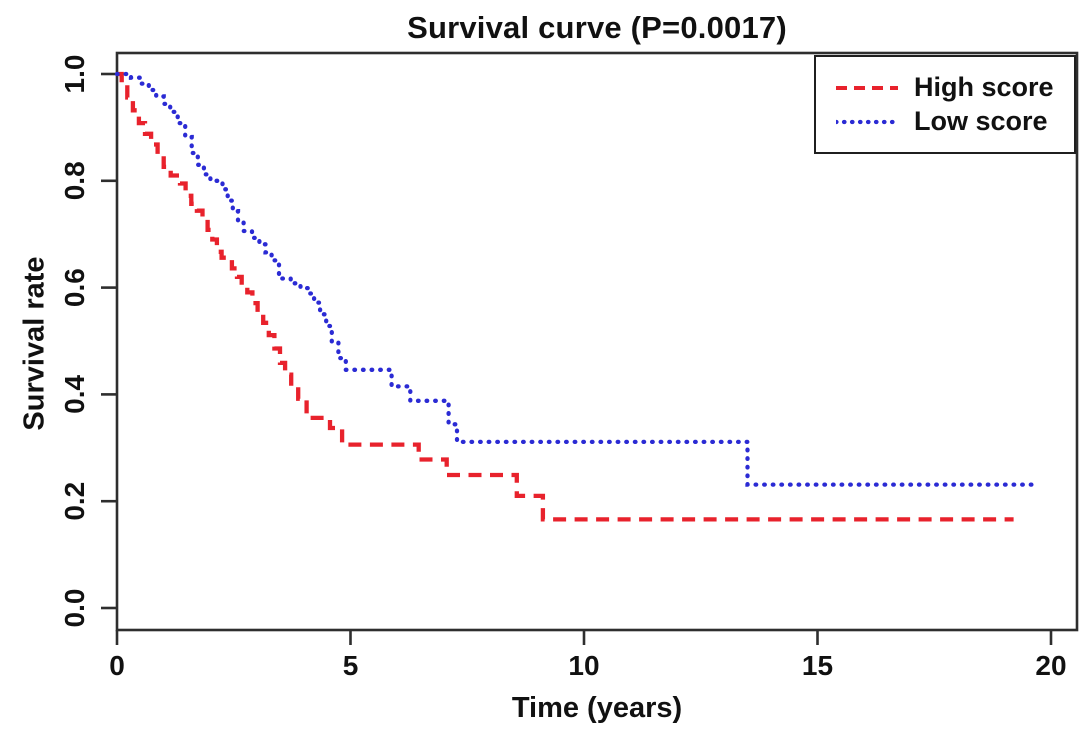  What do you see at coordinates (74, 608) in the screenshot?
I see `y-tick-label: 0.0` at bounding box center [74, 608].